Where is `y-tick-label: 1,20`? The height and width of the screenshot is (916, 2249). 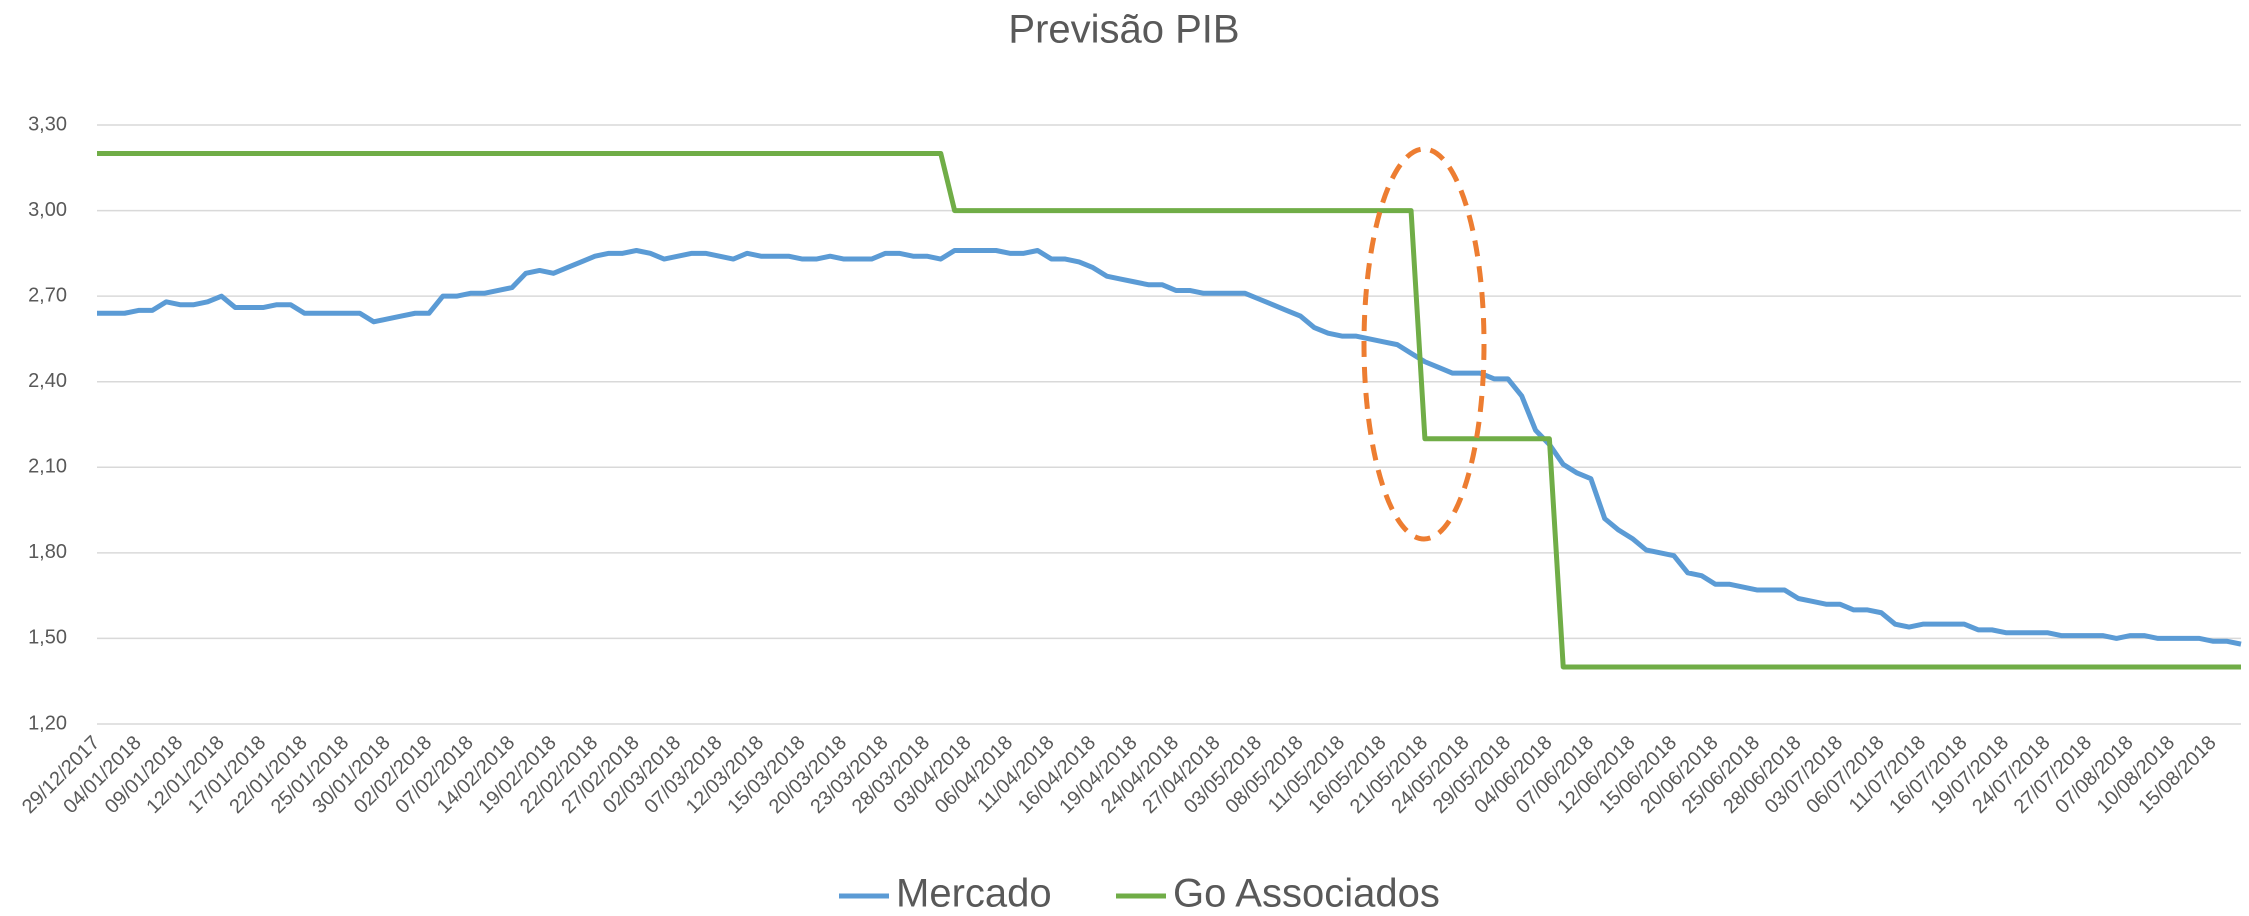
y-tick-label: 1,20 is located at coordinates (47, 723).